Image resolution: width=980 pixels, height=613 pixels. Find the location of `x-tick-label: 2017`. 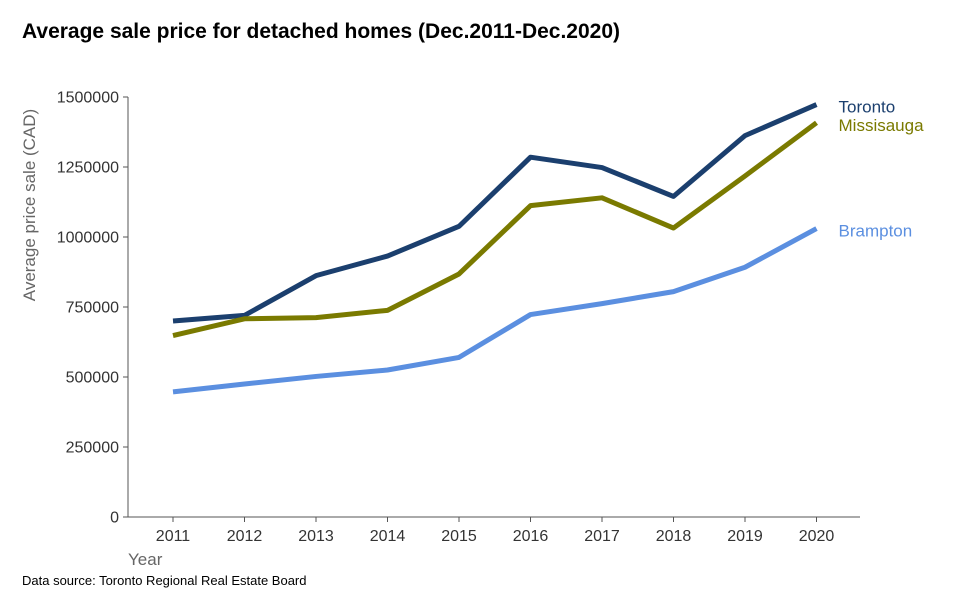

x-tick-label: 2017 is located at coordinates (602, 536).